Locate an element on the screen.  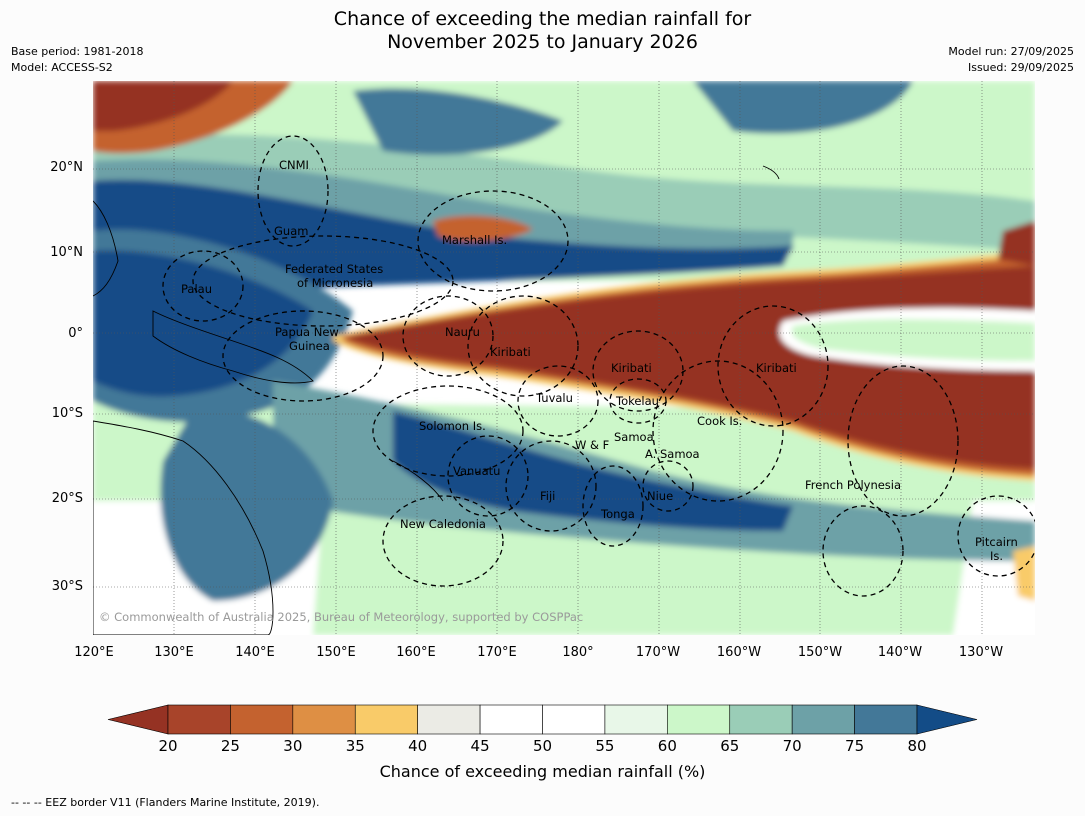
warm-pool-wet-core is located at coordinates (203, 323).